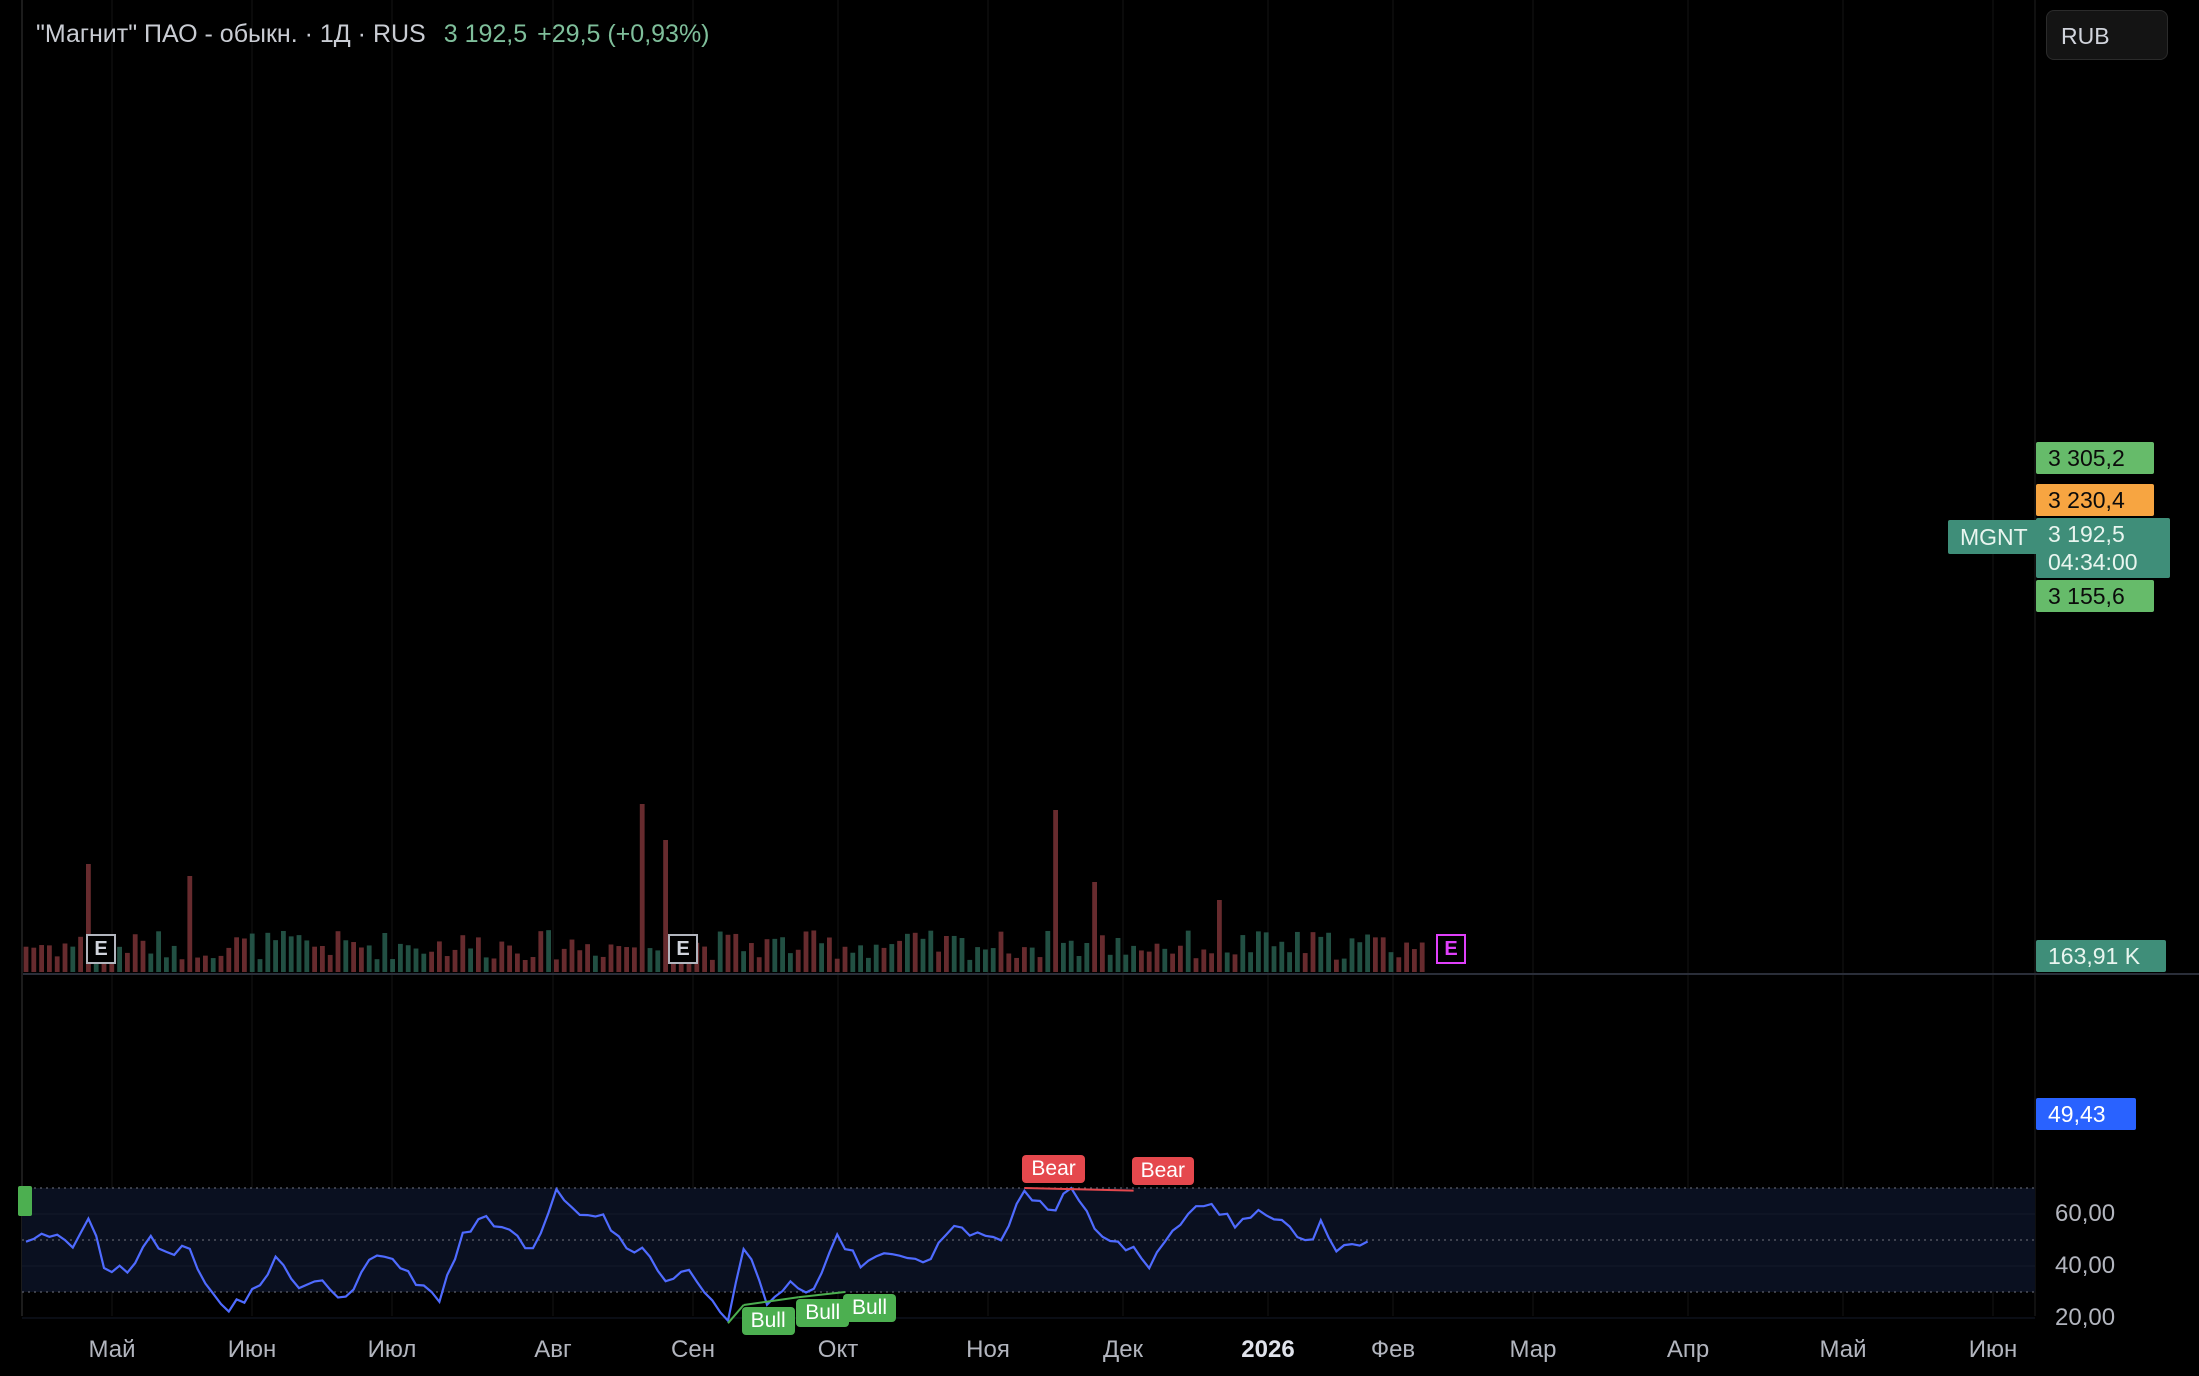  What do you see at coordinates (2085, 1213) in the screenshot?
I see `rsi-axis-tick: 60,00` at bounding box center [2085, 1213].